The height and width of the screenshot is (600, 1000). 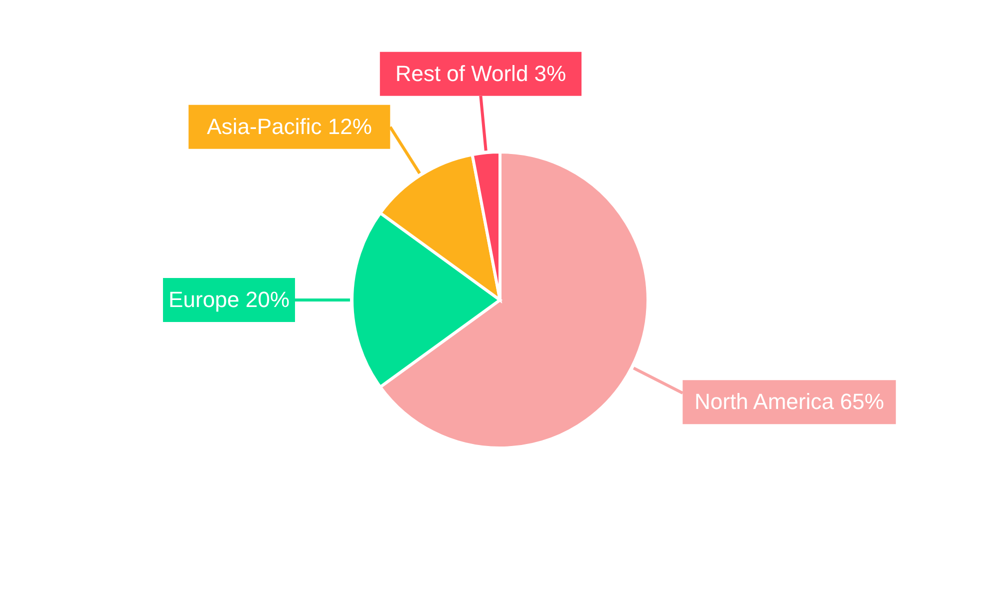 I want to click on slice-label: Rest of World 3%, so click(x=480, y=73).